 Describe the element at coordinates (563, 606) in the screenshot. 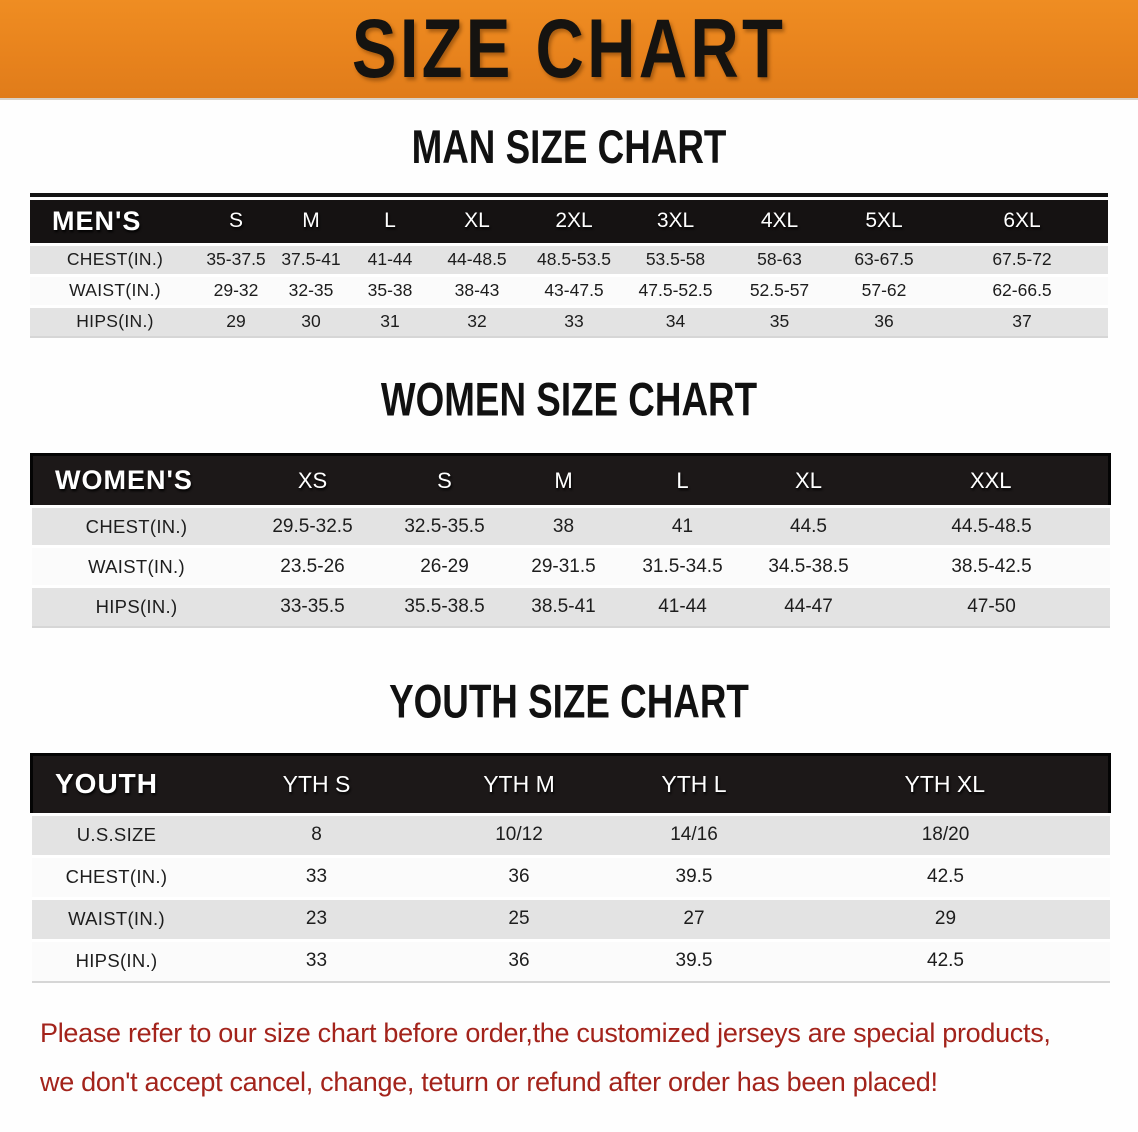

I see `size-value-cell: 38.5-41` at that location.